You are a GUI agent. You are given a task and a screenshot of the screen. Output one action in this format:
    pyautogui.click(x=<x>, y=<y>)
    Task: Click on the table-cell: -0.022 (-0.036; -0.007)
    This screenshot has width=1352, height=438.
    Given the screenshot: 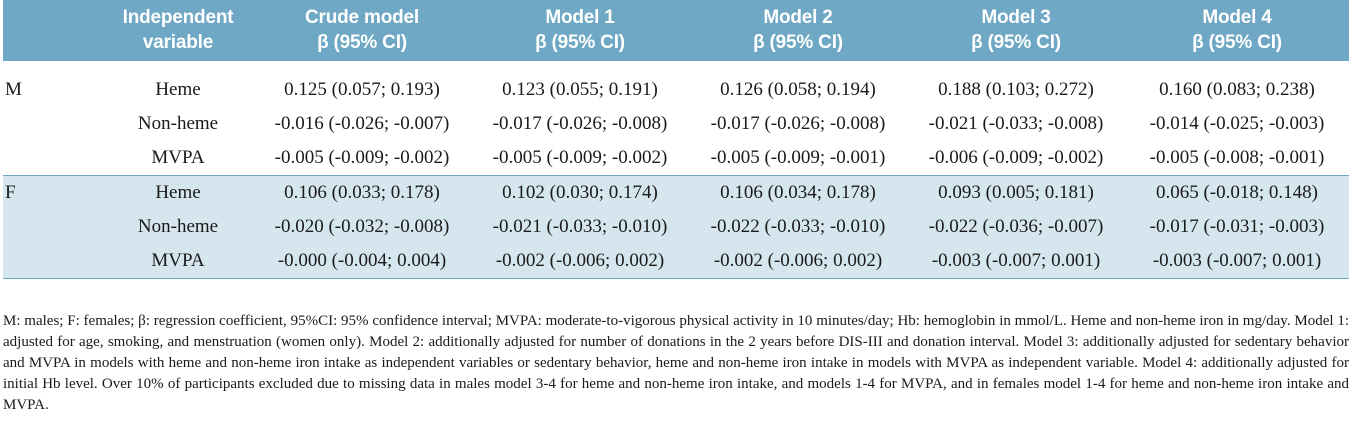 What is the action you would take?
    pyautogui.click(x=1016, y=226)
    